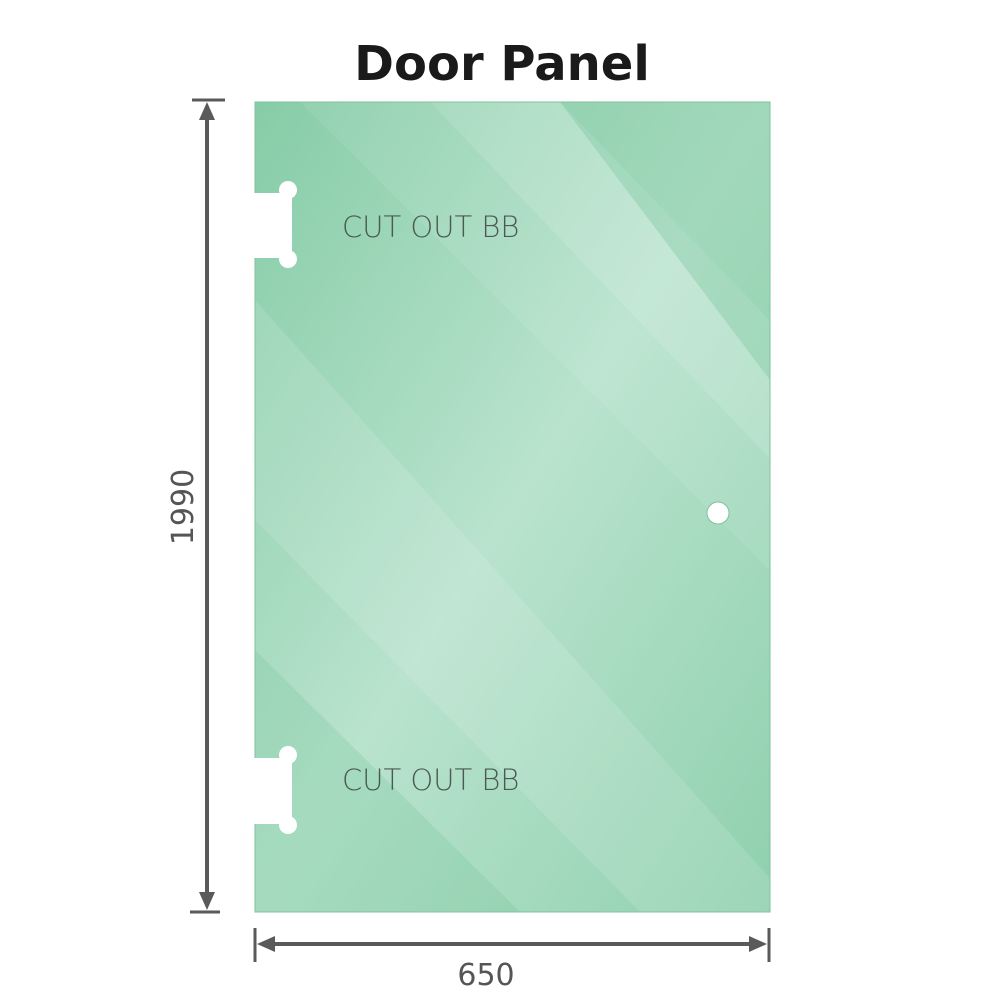  What do you see at coordinates (273, 790) in the screenshot?
I see `cutout-bottom` at bounding box center [273, 790].